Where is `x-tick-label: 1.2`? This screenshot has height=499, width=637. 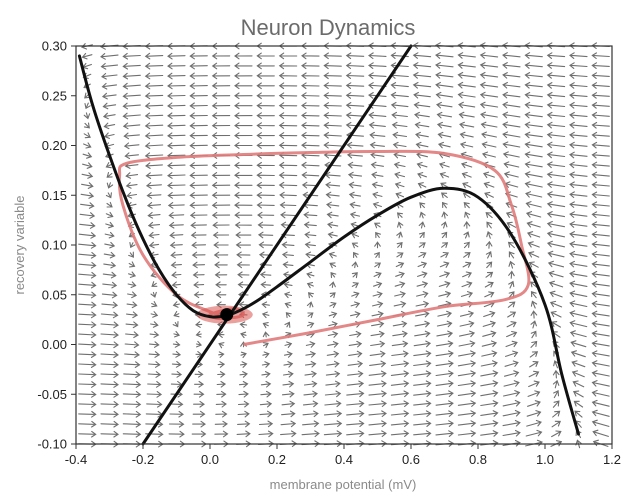 x-tick-label: 1.2 is located at coordinates (612, 459).